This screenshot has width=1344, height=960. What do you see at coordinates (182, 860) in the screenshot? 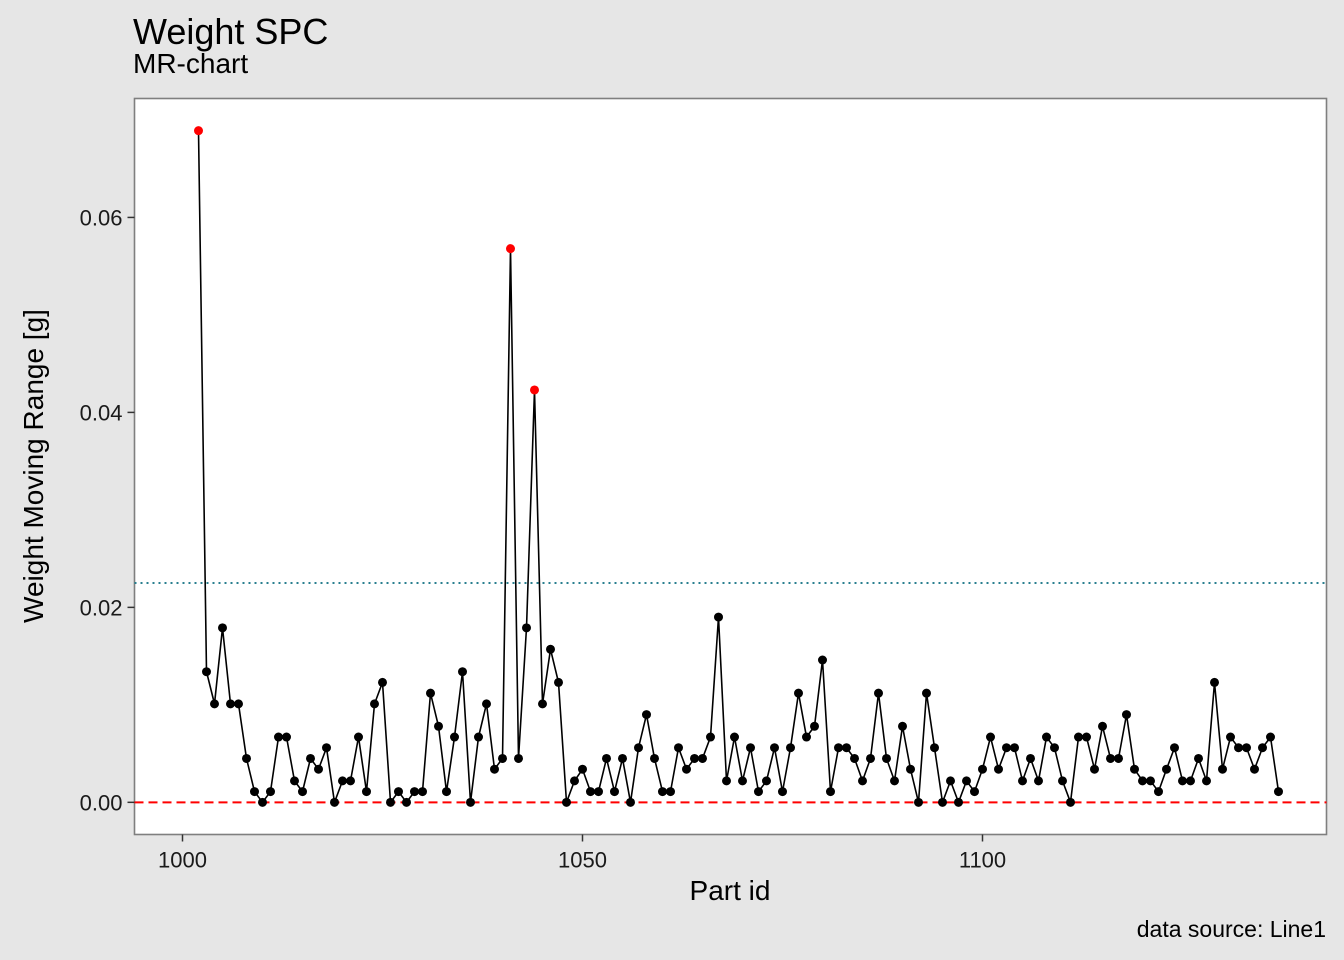
I see `x-tick-label: 1000` at bounding box center [182, 860].